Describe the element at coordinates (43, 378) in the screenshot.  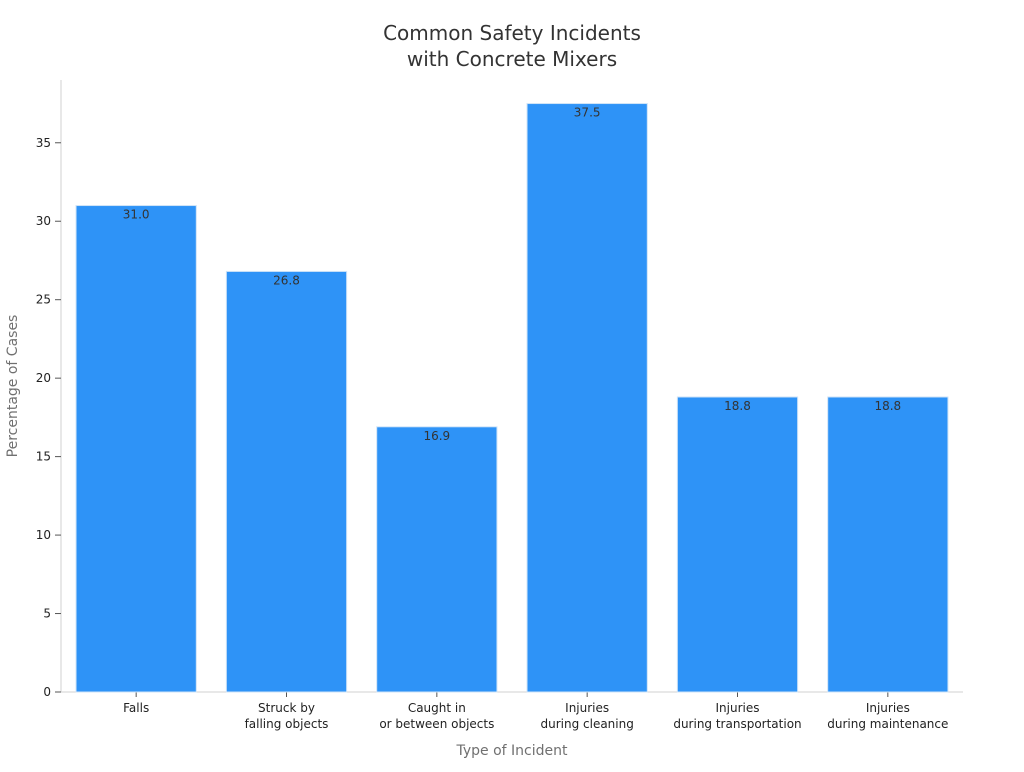
I see `y-tick-label: 20` at that location.